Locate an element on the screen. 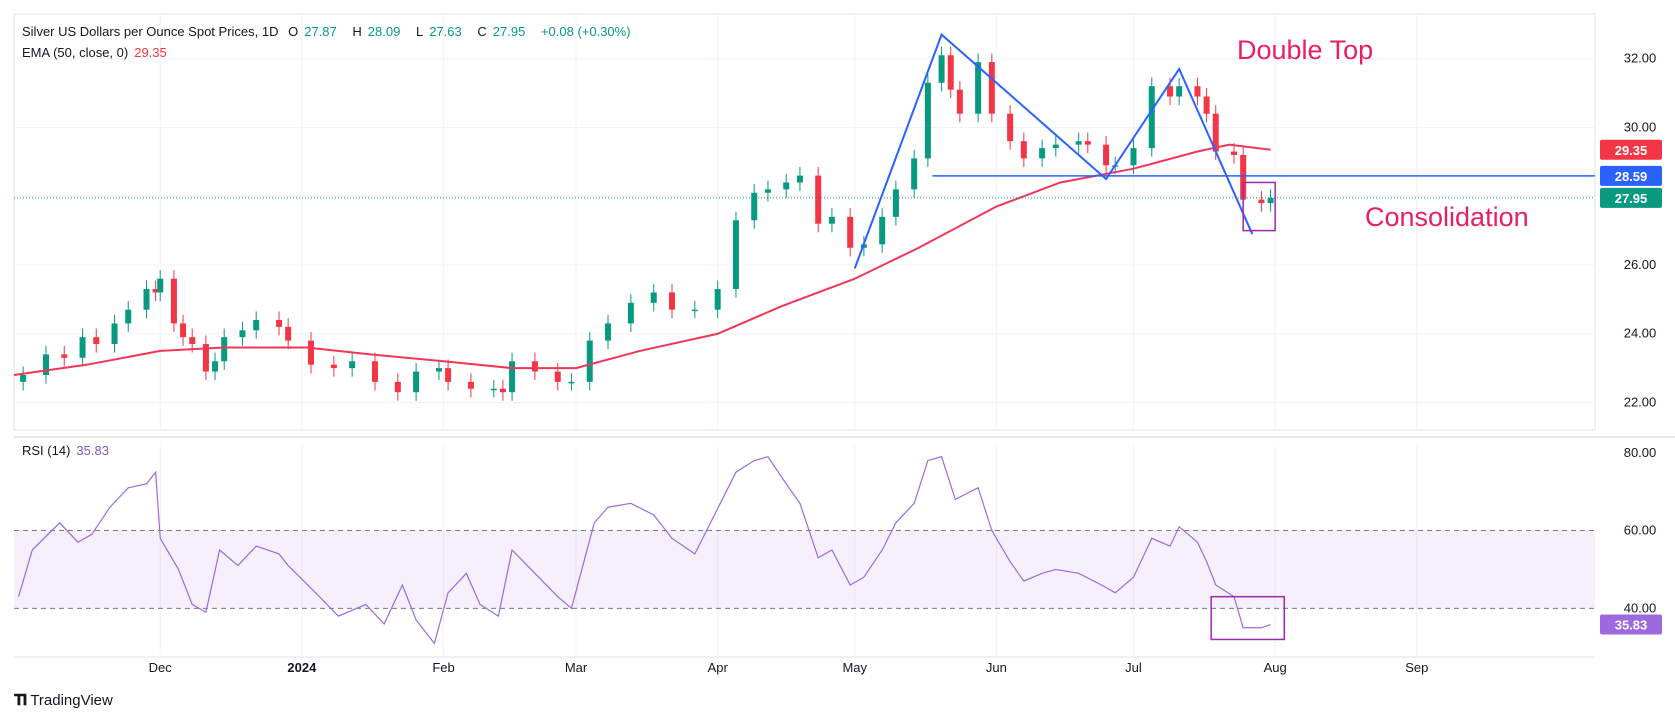 The width and height of the screenshot is (1675, 718). high-value: 28.09 is located at coordinates (384, 31).